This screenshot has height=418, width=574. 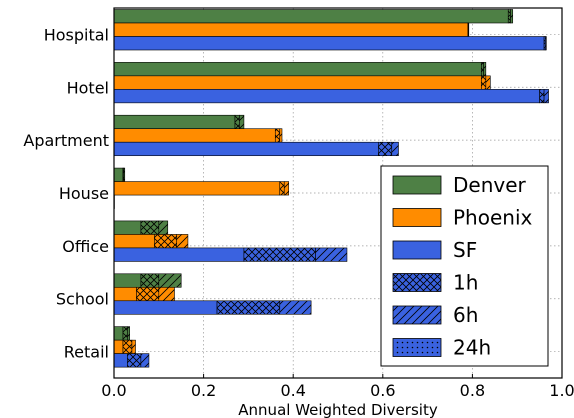 What do you see at coordinates (203, 390) in the screenshot?
I see `x-tick-label: 0.2` at bounding box center [203, 390].